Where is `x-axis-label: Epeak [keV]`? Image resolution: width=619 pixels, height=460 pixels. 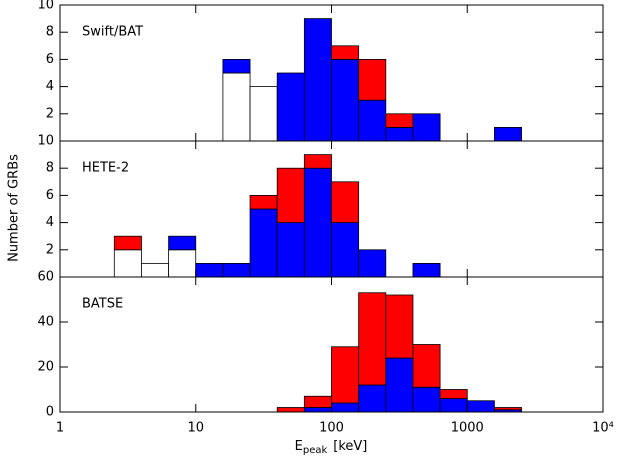
x-axis-label: Epeak [keV] is located at coordinates (331, 448).